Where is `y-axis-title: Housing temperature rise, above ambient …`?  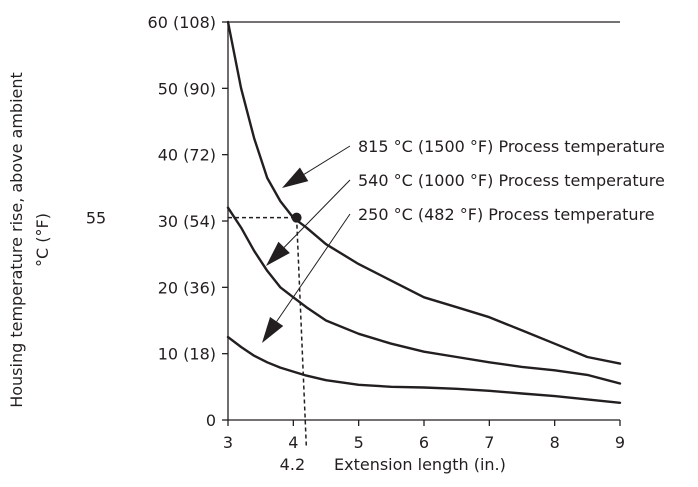 y-axis-title: Housing temperature rise, above ambient … is located at coordinates (29, 240).